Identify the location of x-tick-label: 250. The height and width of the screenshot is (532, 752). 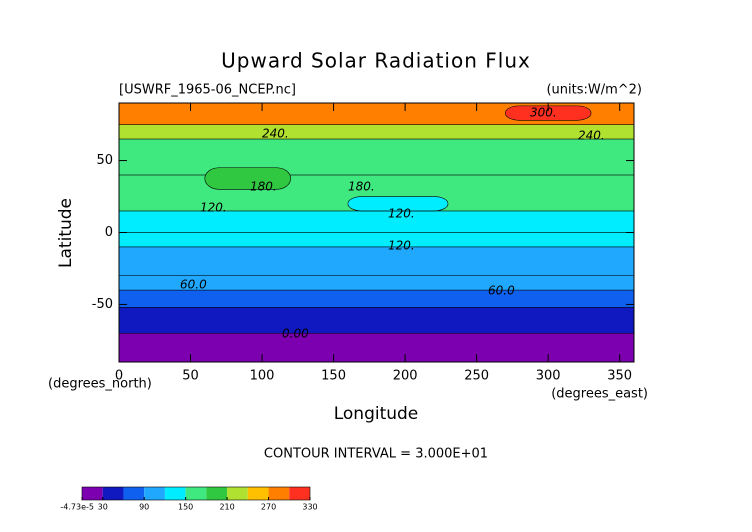
(476, 376).